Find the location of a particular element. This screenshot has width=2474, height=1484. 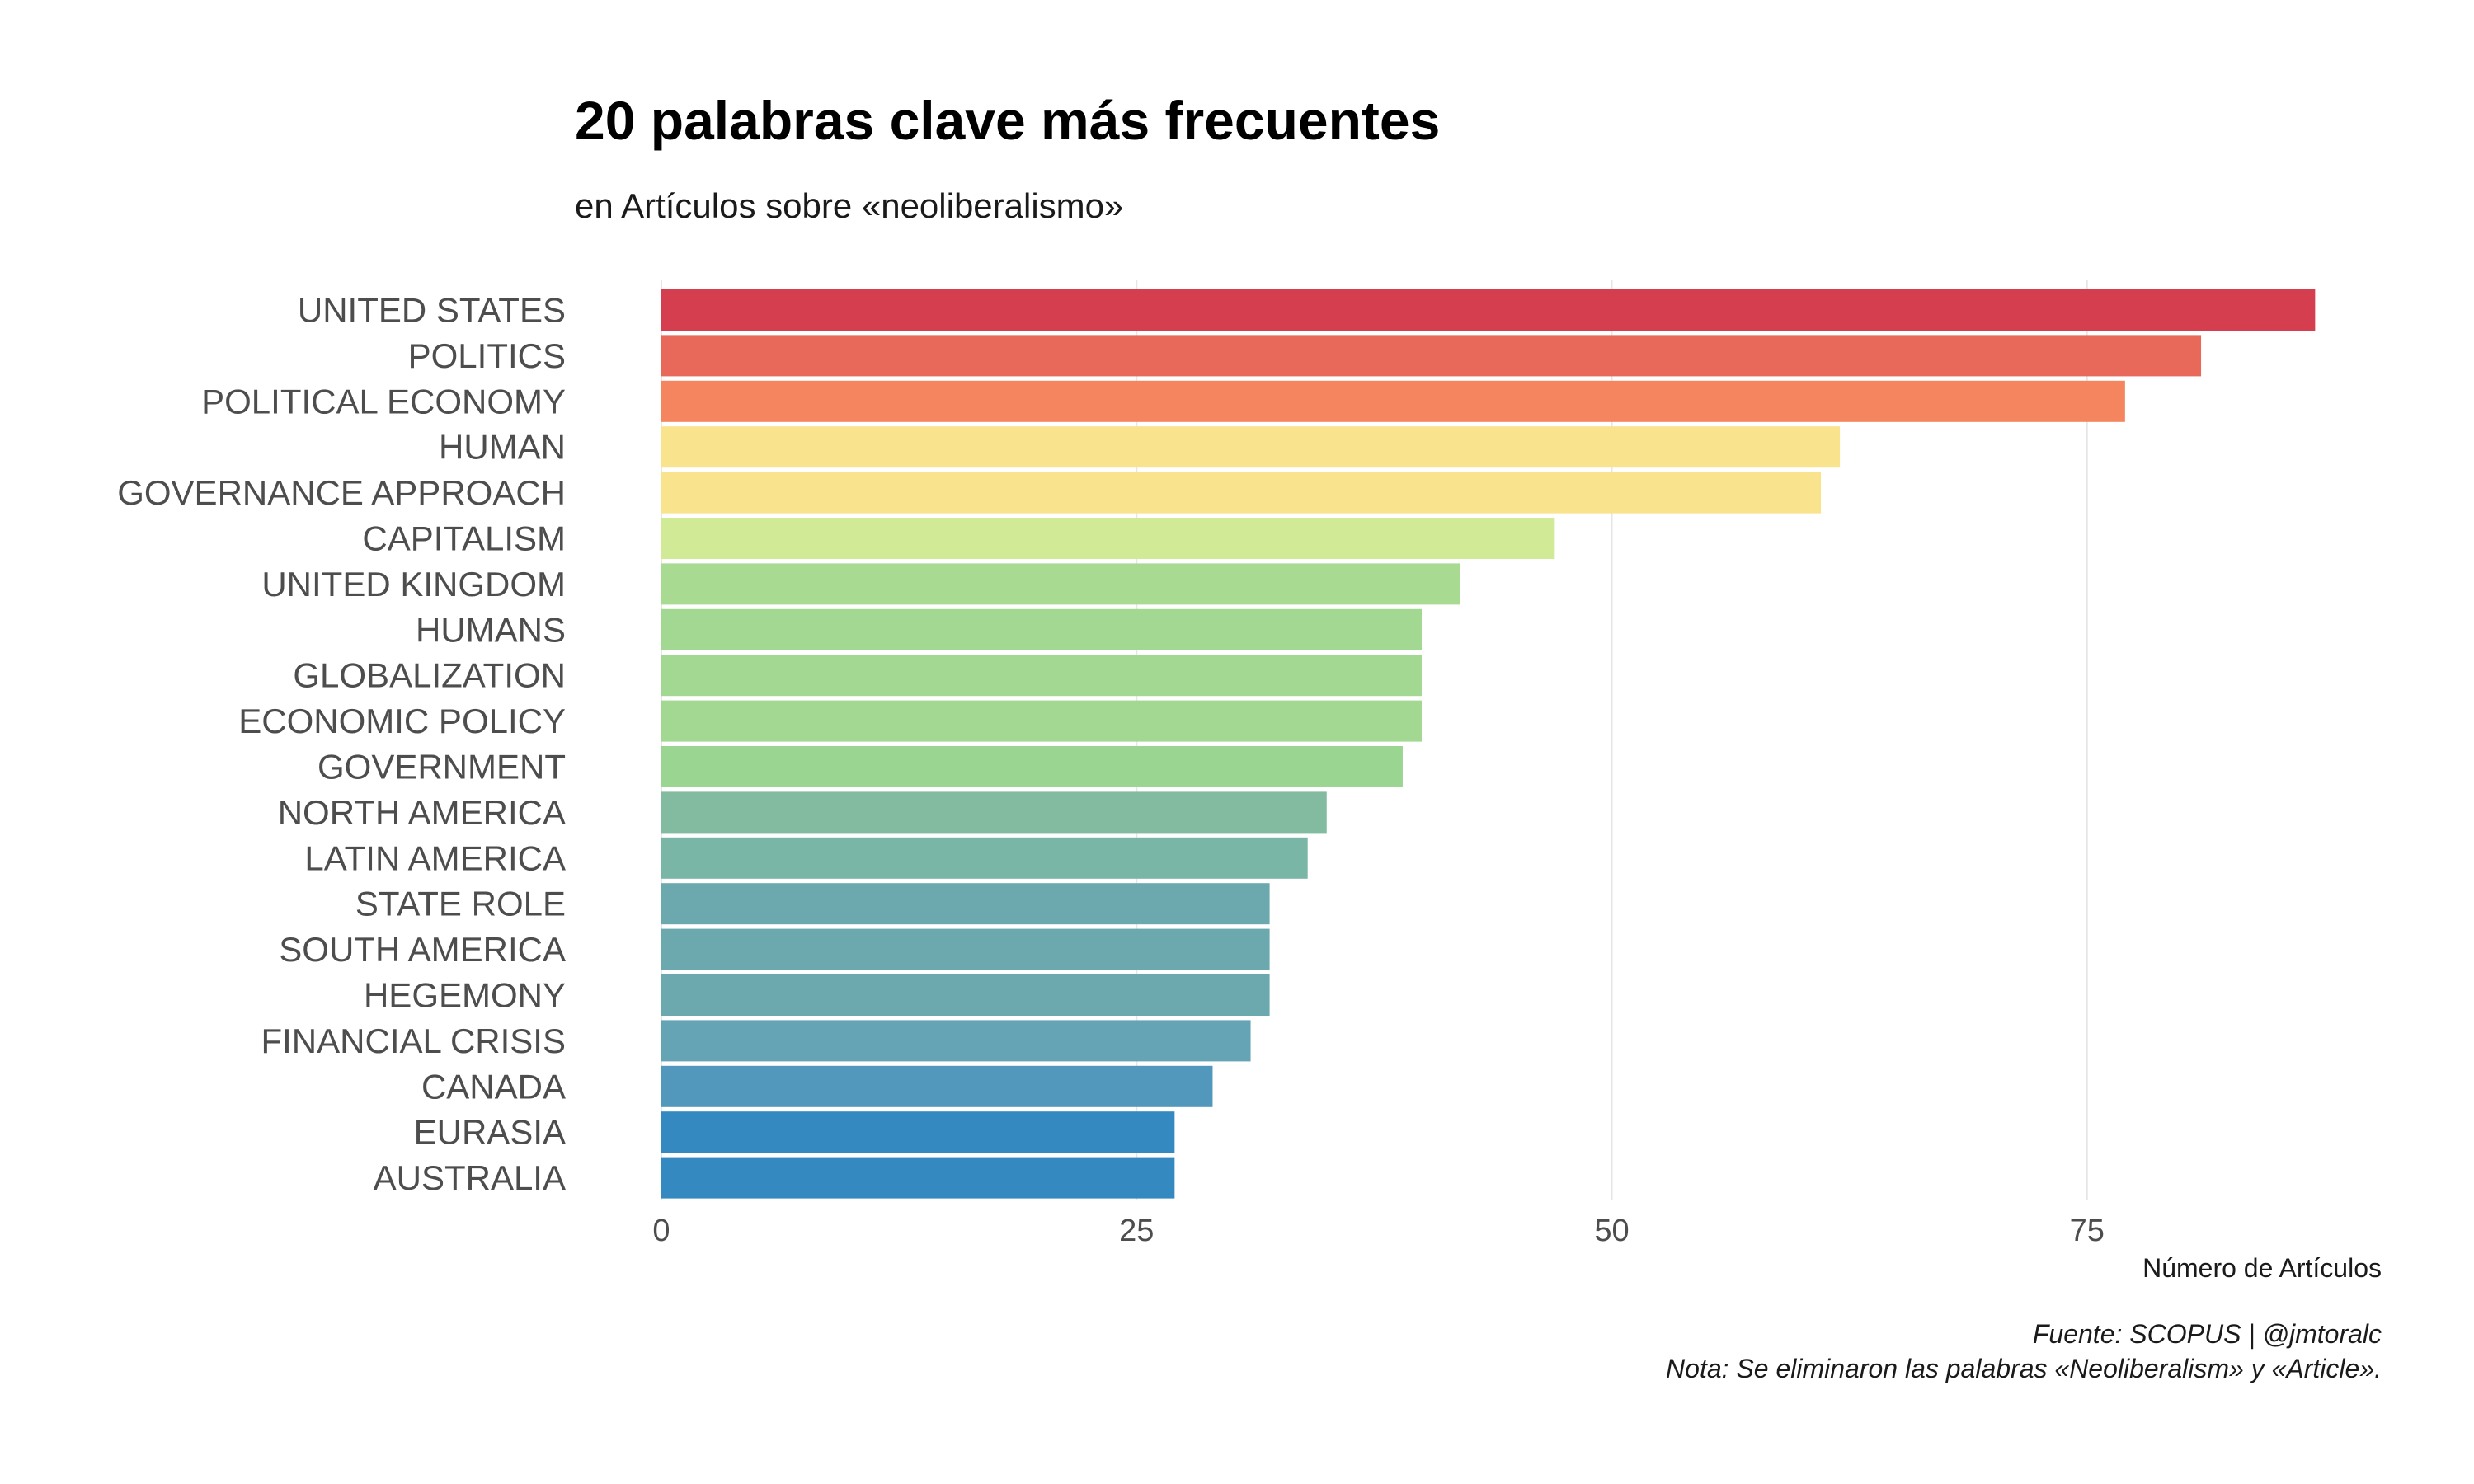

category-label: POLITICS is located at coordinates (487, 355).